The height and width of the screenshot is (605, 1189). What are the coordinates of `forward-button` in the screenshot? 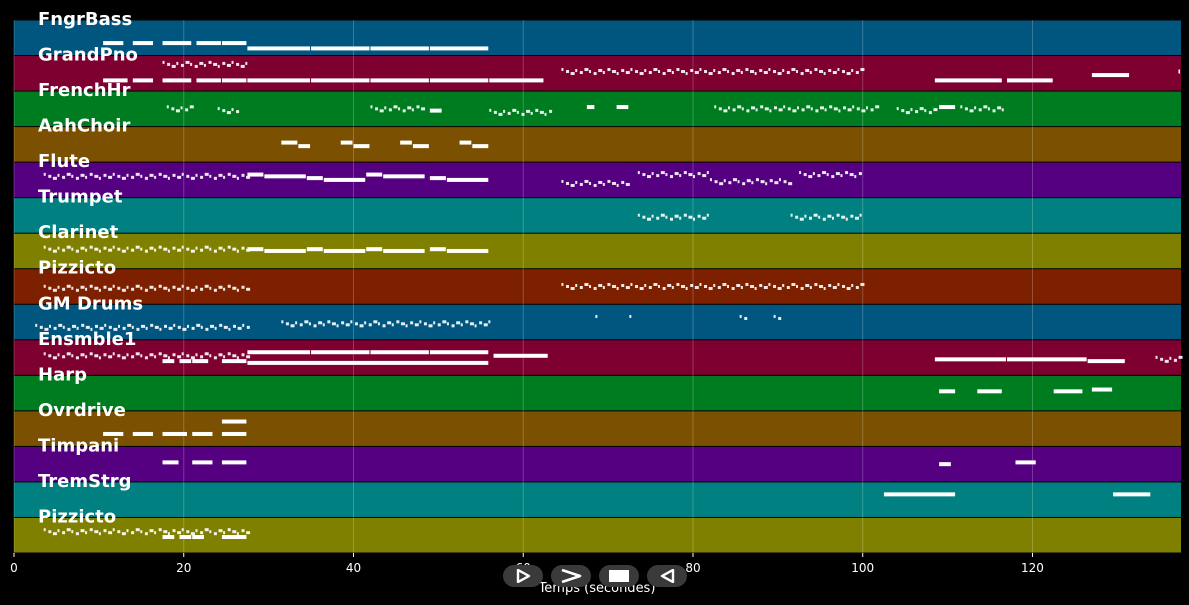 It's located at (571, 576).